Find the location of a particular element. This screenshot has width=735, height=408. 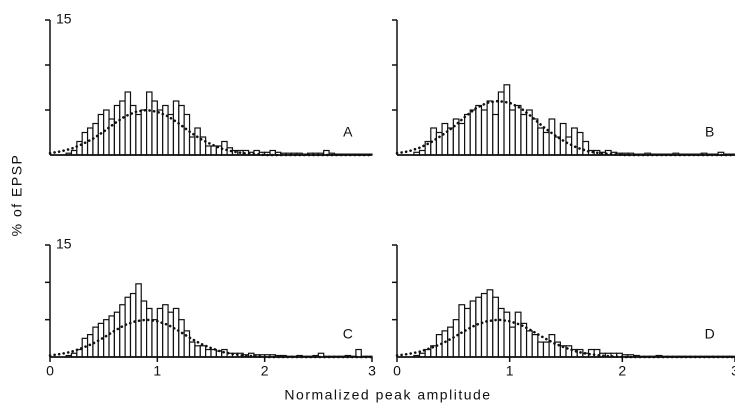

y-axis-label: % of EPSP is located at coordinates (17, 195).